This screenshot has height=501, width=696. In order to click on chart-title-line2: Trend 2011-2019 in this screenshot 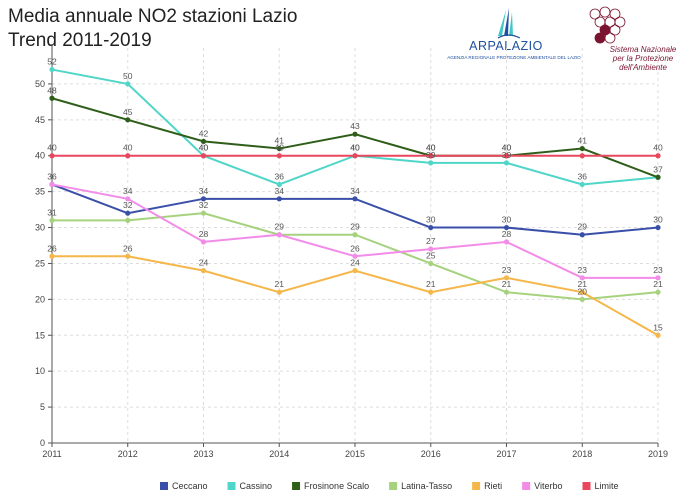, I will do `click(80, 40)`.